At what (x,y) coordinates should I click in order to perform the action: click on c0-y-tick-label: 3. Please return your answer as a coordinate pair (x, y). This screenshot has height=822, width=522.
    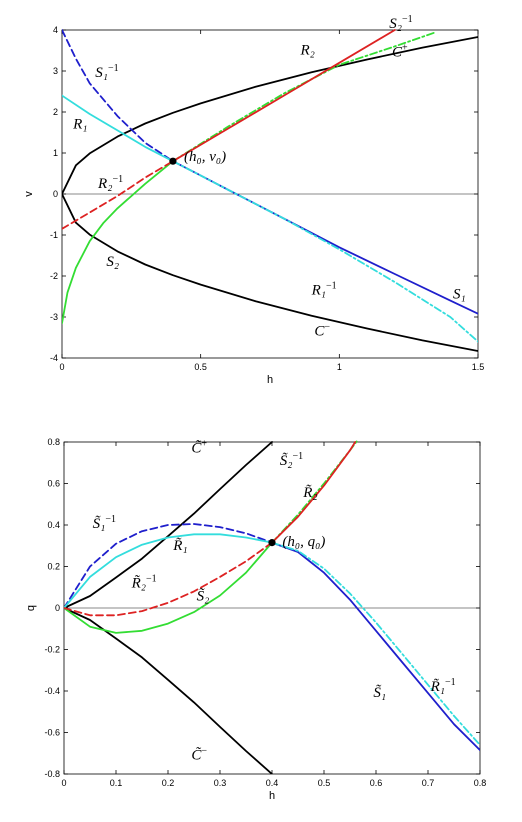
    Looking at the image, I should click on (55, 71).